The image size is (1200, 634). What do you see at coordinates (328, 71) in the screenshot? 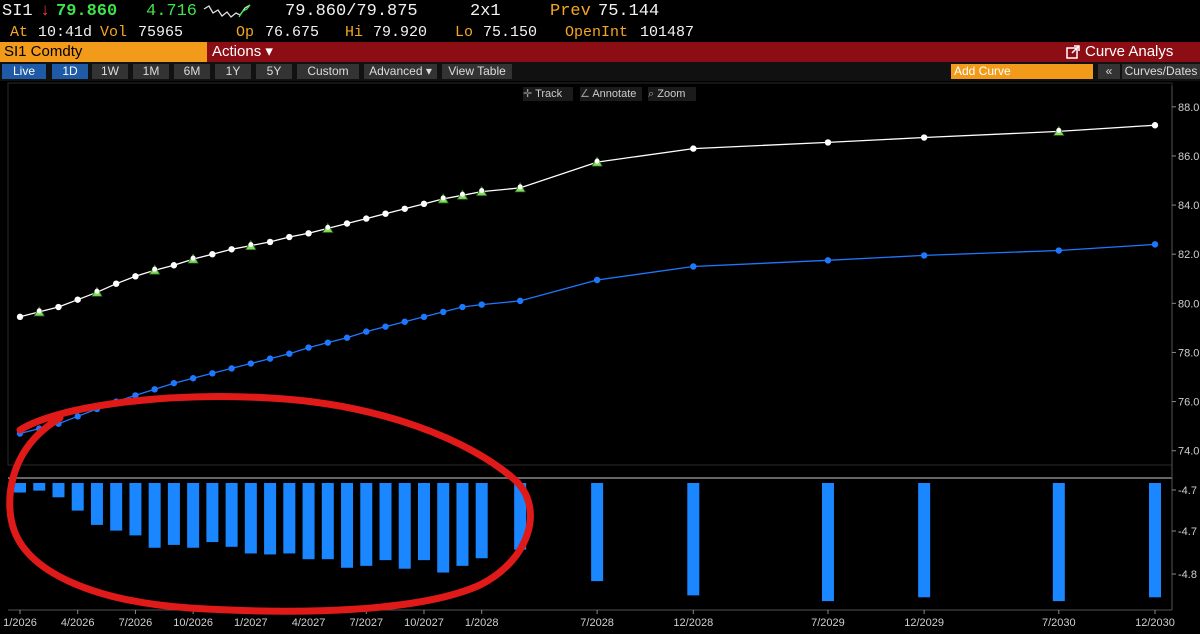
I see `custom-period-button: Custom` at bounding box center [328, 71].